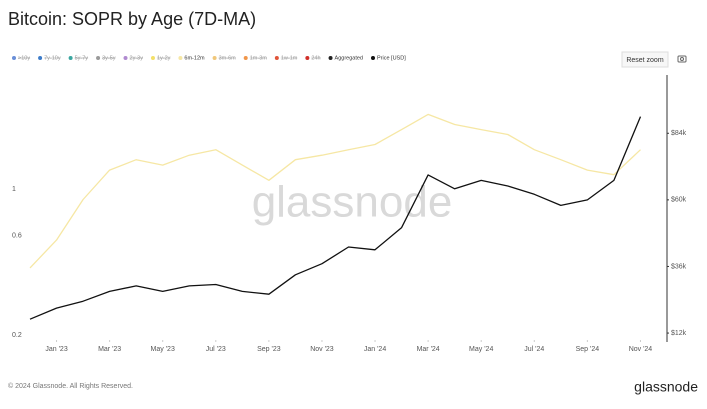 The width and height of the screenshot is (707, 409). Describe the element at coordinates (391, 58) in the screenshot. I see `legend-label: Price [USD]` at that location.